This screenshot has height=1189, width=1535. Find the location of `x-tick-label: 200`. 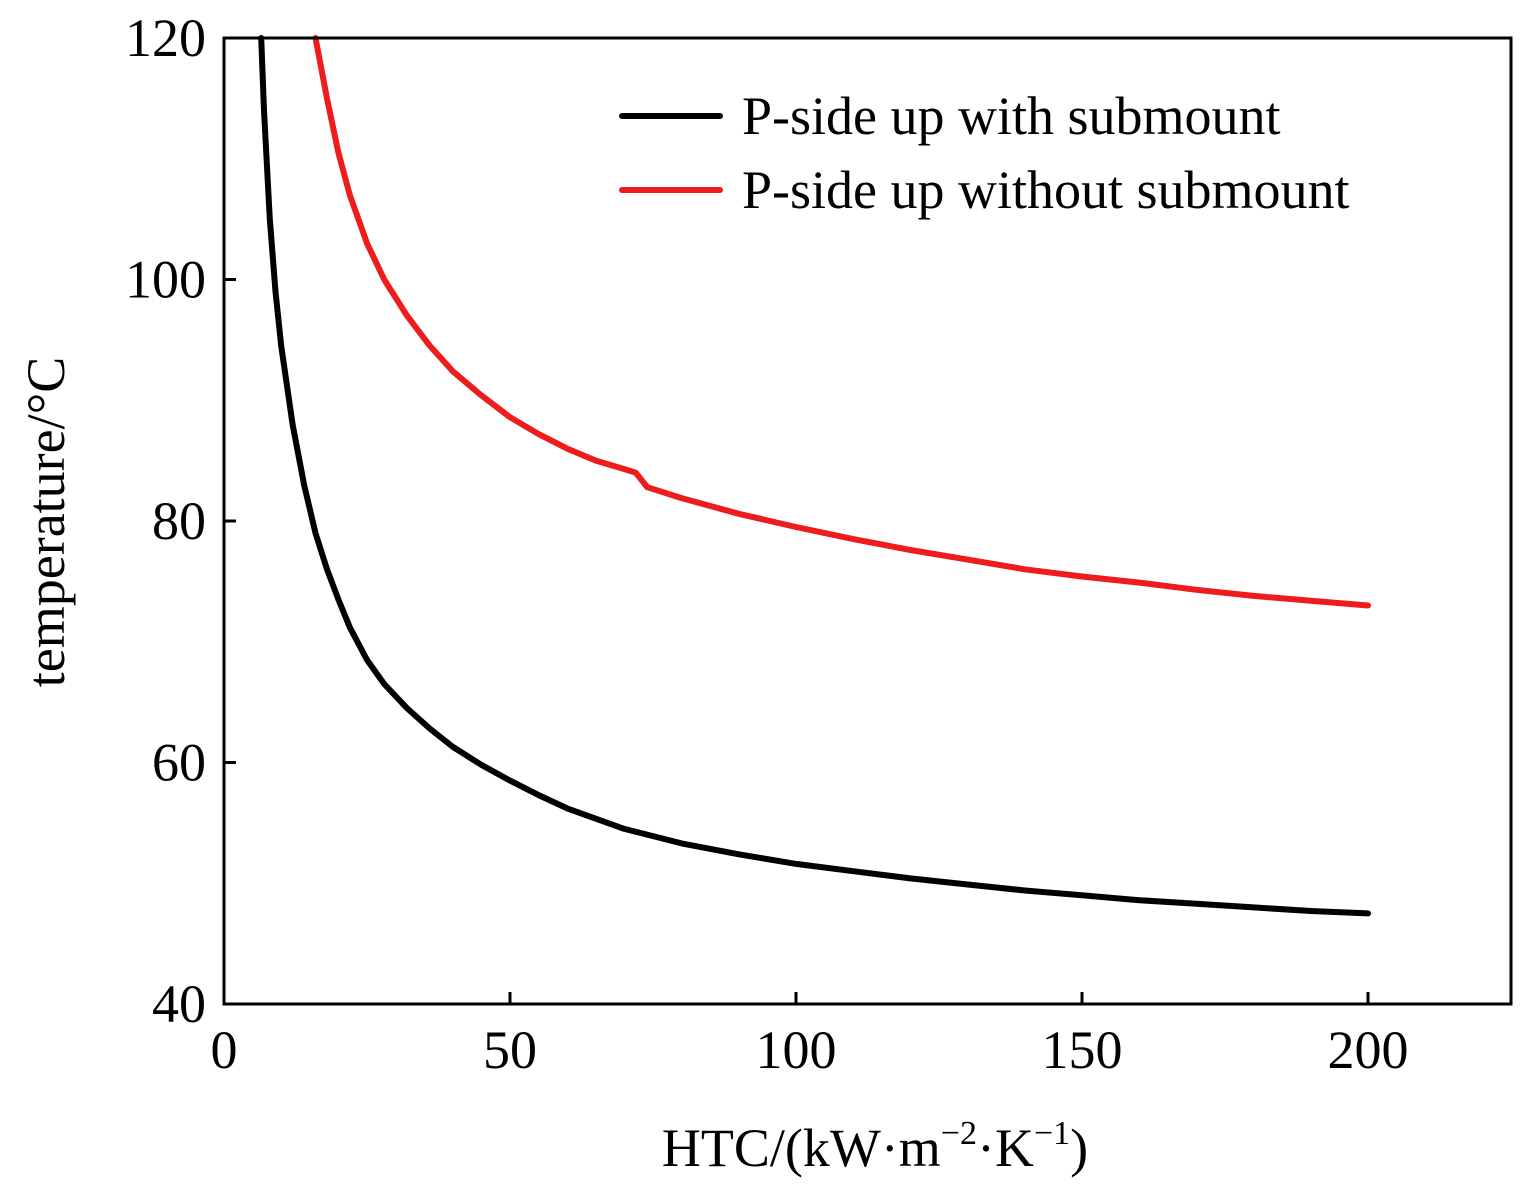

x-tick-label: 200 is located at coordinates (1368, 1050).